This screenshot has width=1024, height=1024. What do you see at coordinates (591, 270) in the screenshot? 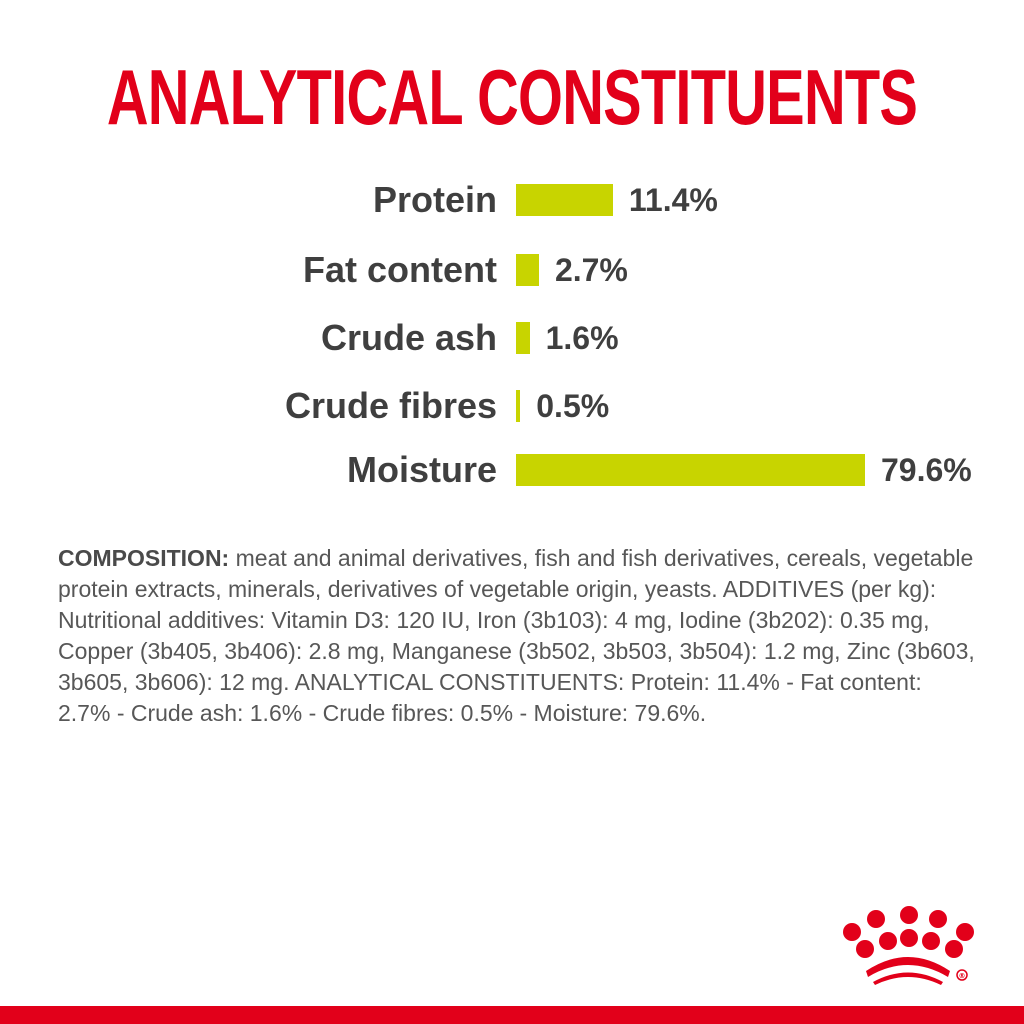
I see `value-label: 2.7%` at bounding box center [591, 270].